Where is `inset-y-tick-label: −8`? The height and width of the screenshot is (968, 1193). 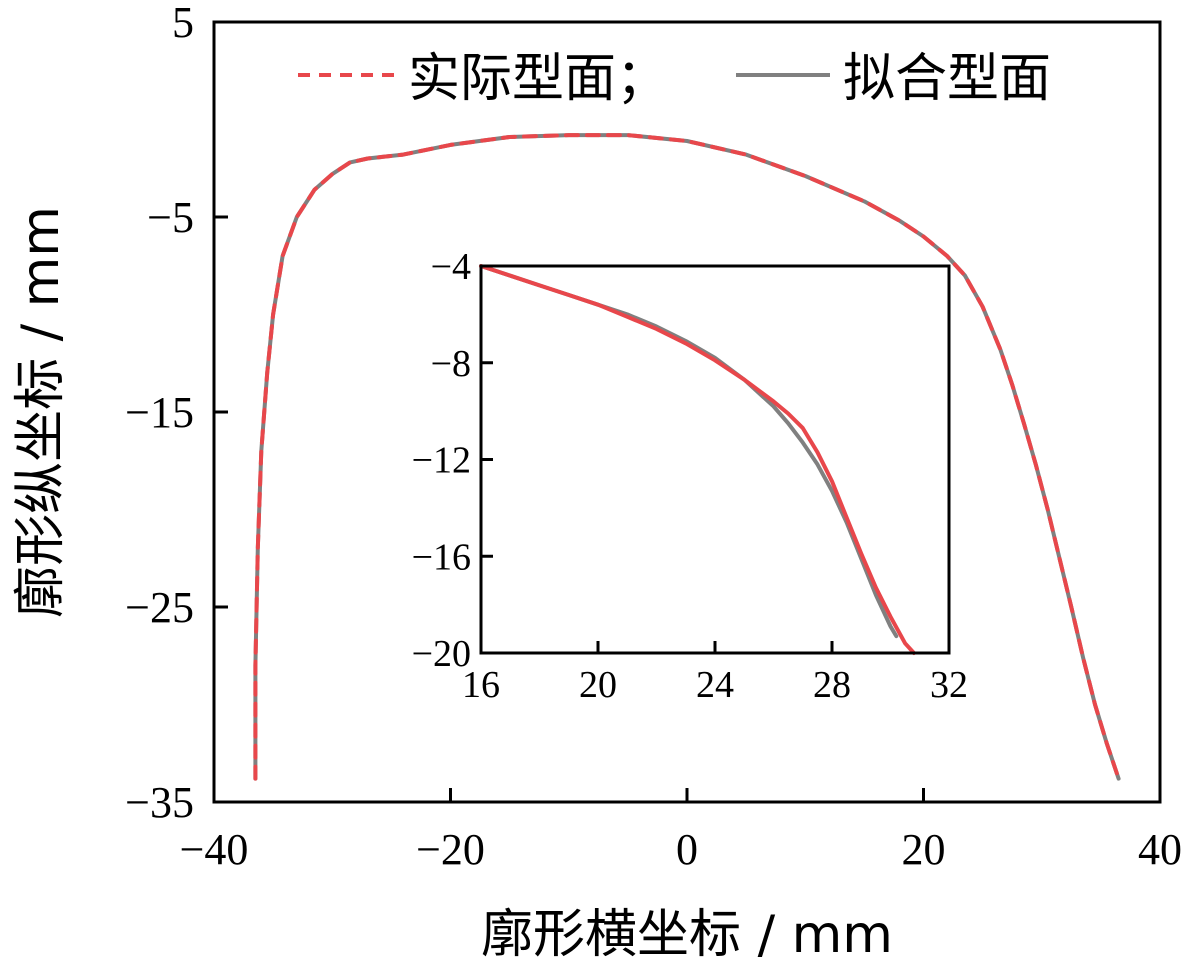 inset-y-tick-label: −8 is located at coordinates (451, 364).